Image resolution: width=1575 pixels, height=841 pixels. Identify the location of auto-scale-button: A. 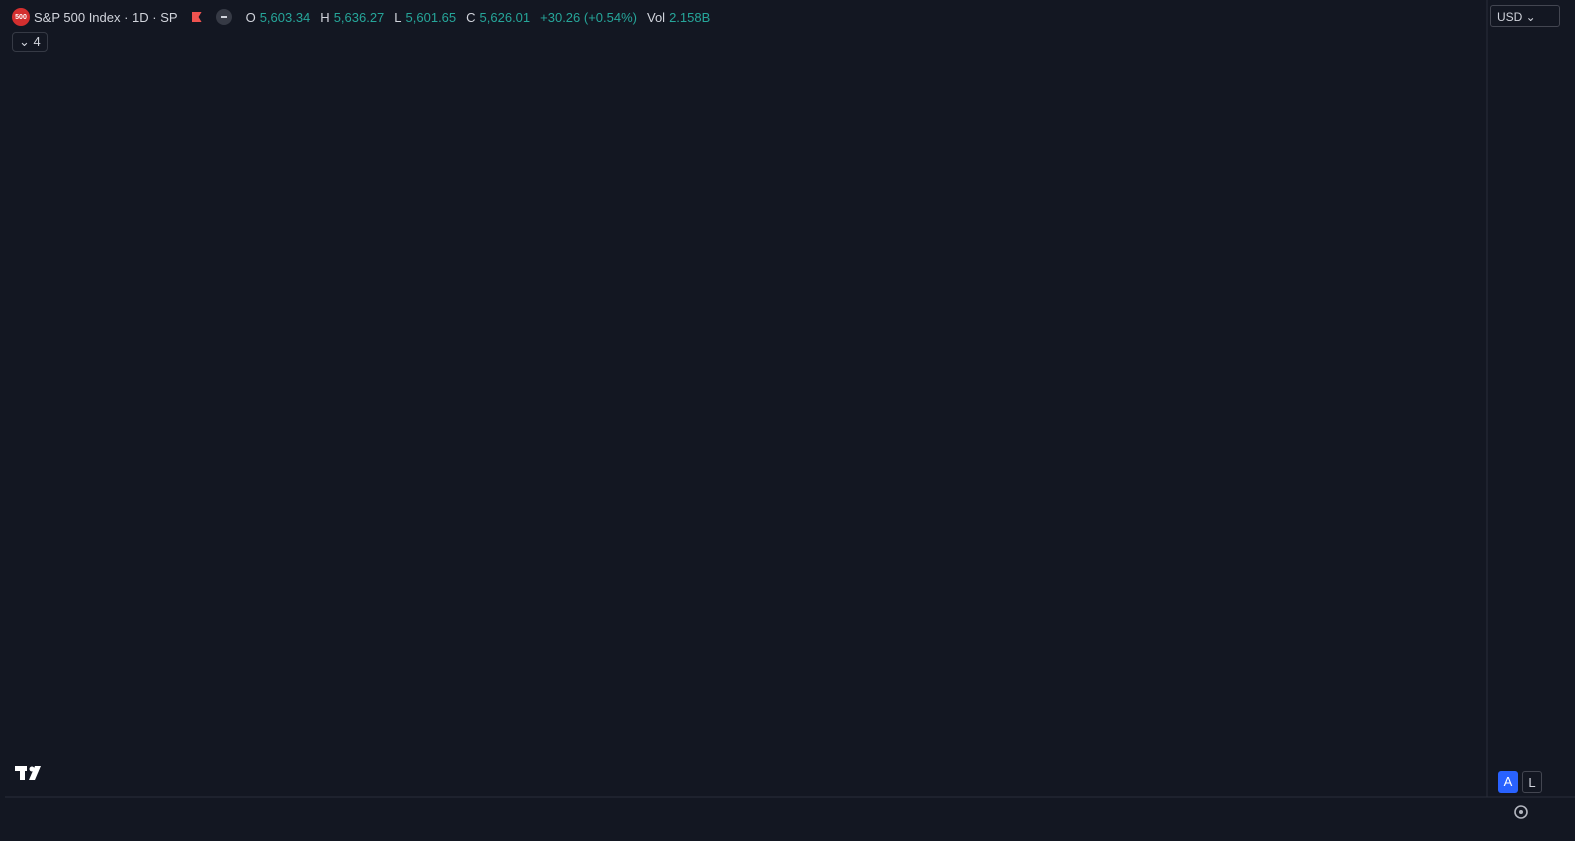
(1508, 782).